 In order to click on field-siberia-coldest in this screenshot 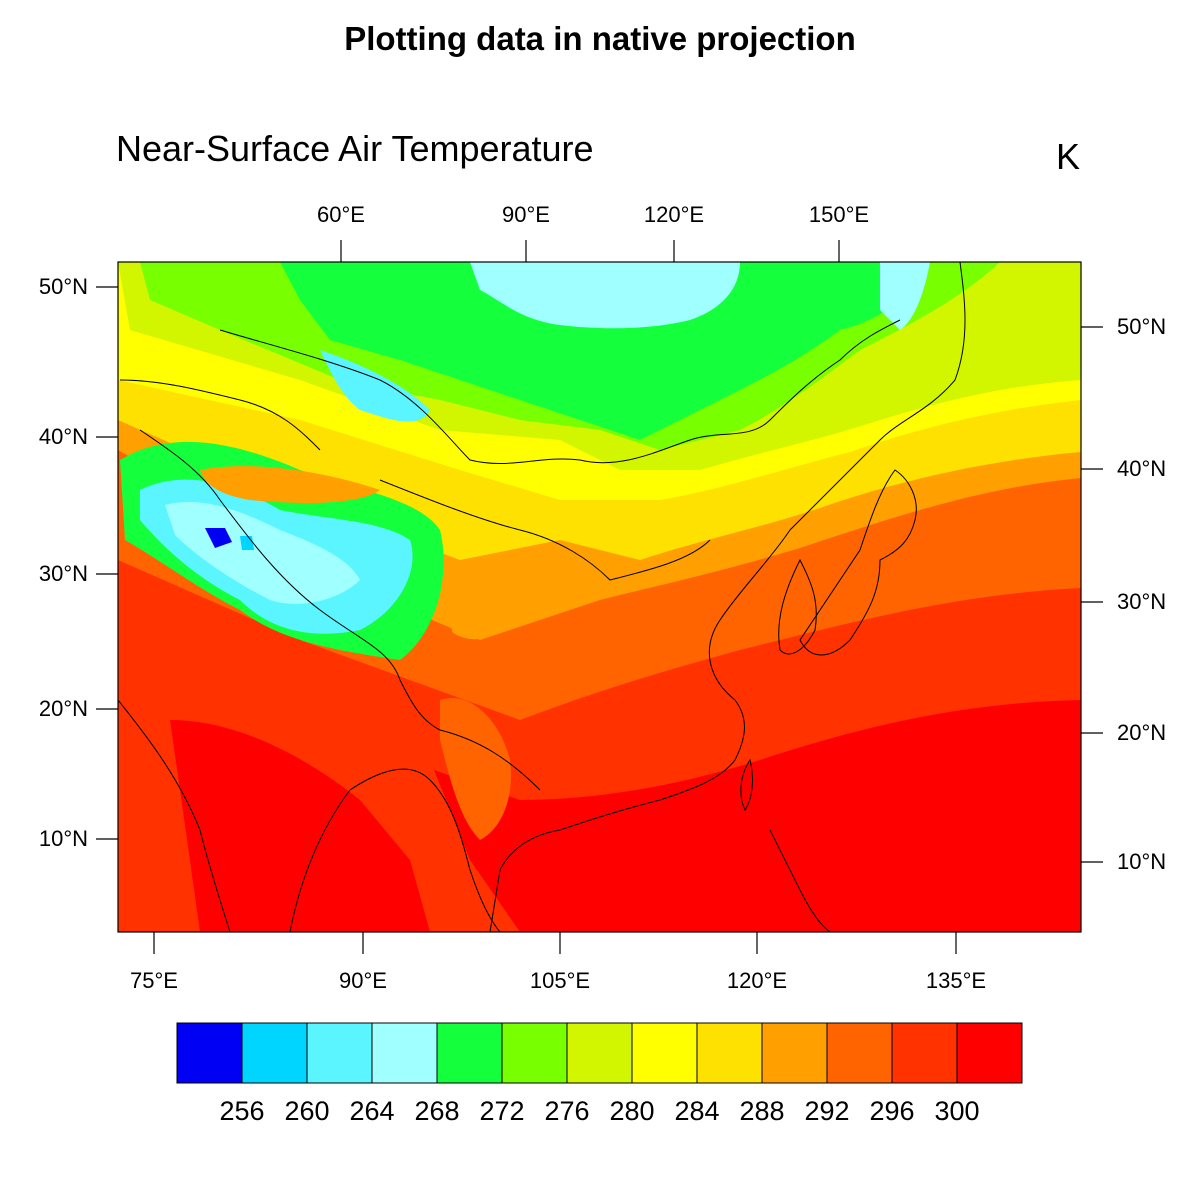, I will do `click(605, 295)`.